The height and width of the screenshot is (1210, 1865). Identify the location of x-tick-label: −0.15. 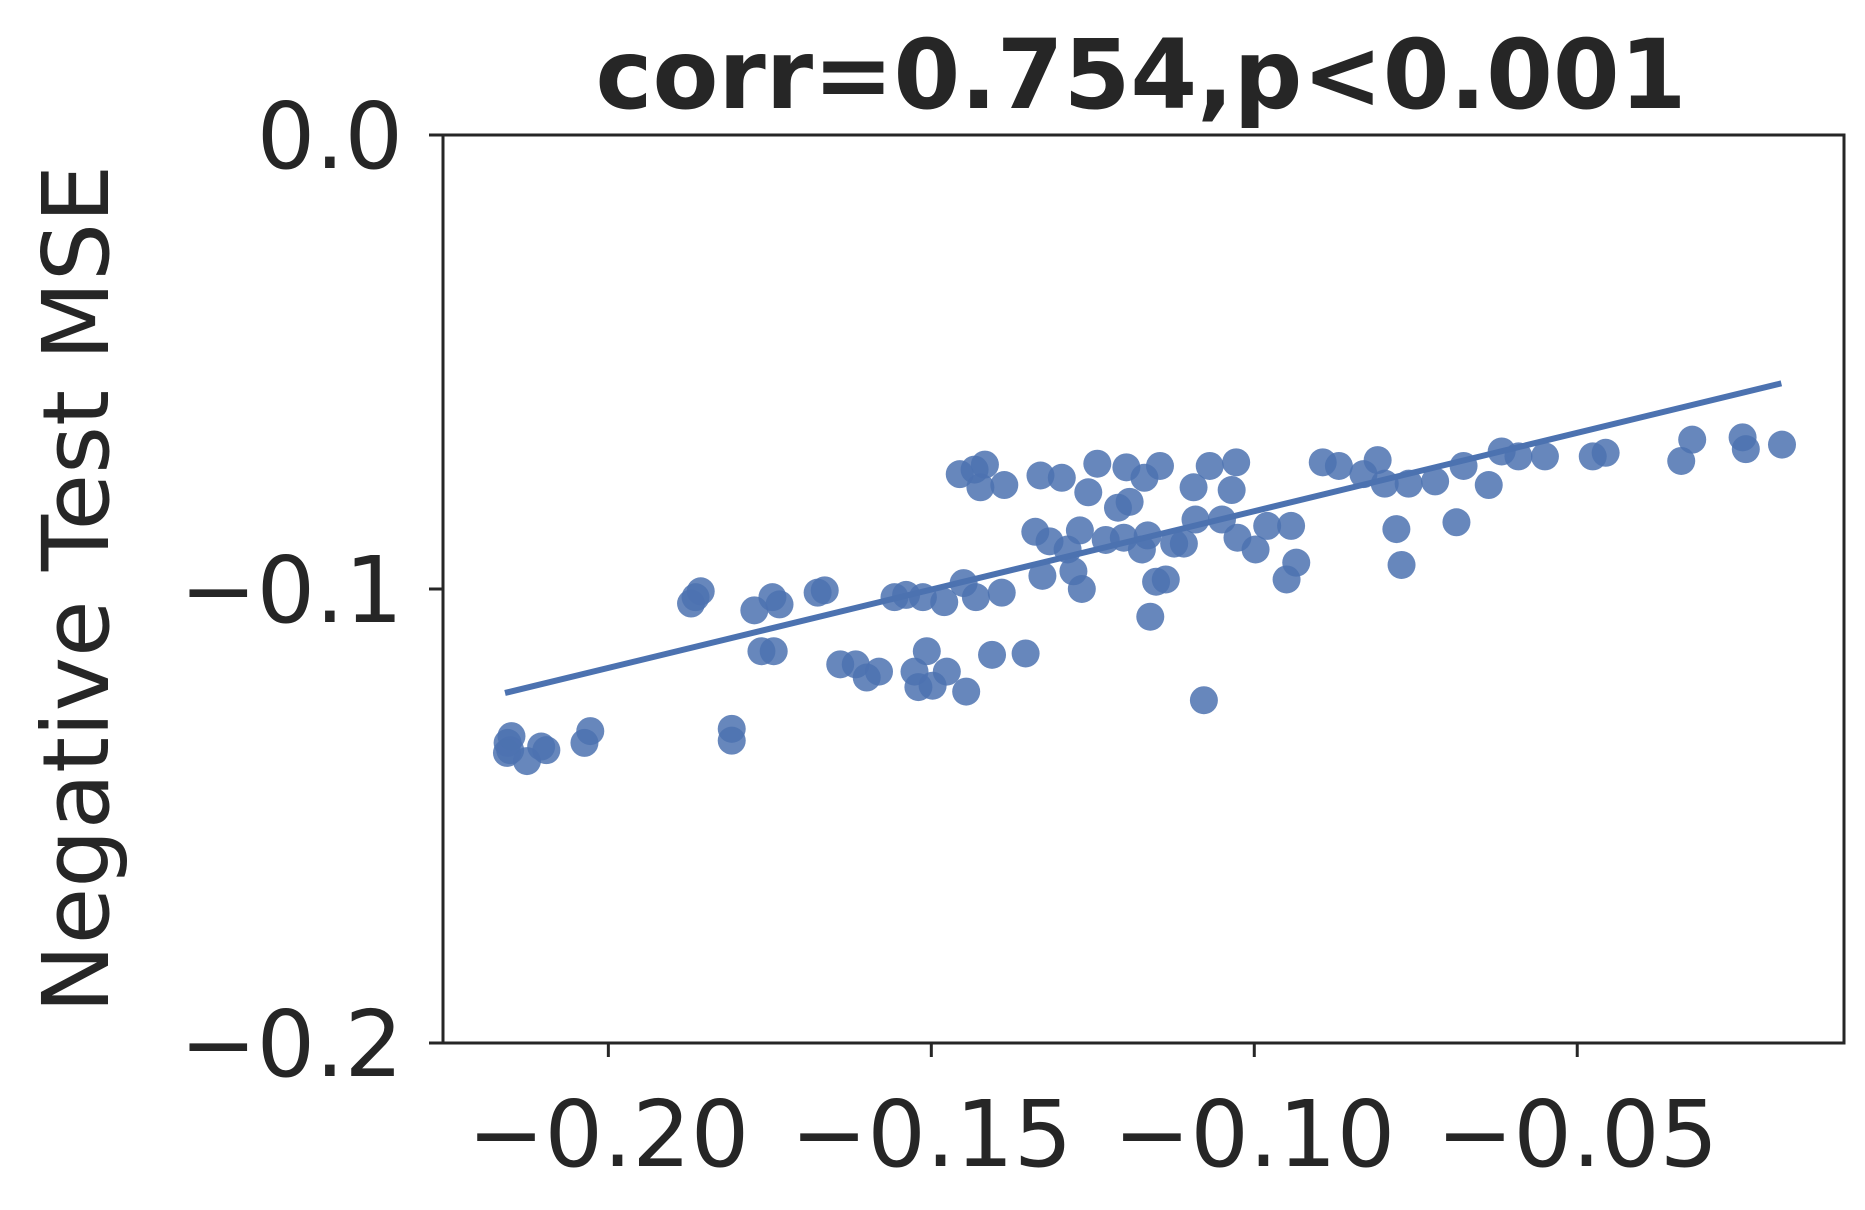
(931, 1134).